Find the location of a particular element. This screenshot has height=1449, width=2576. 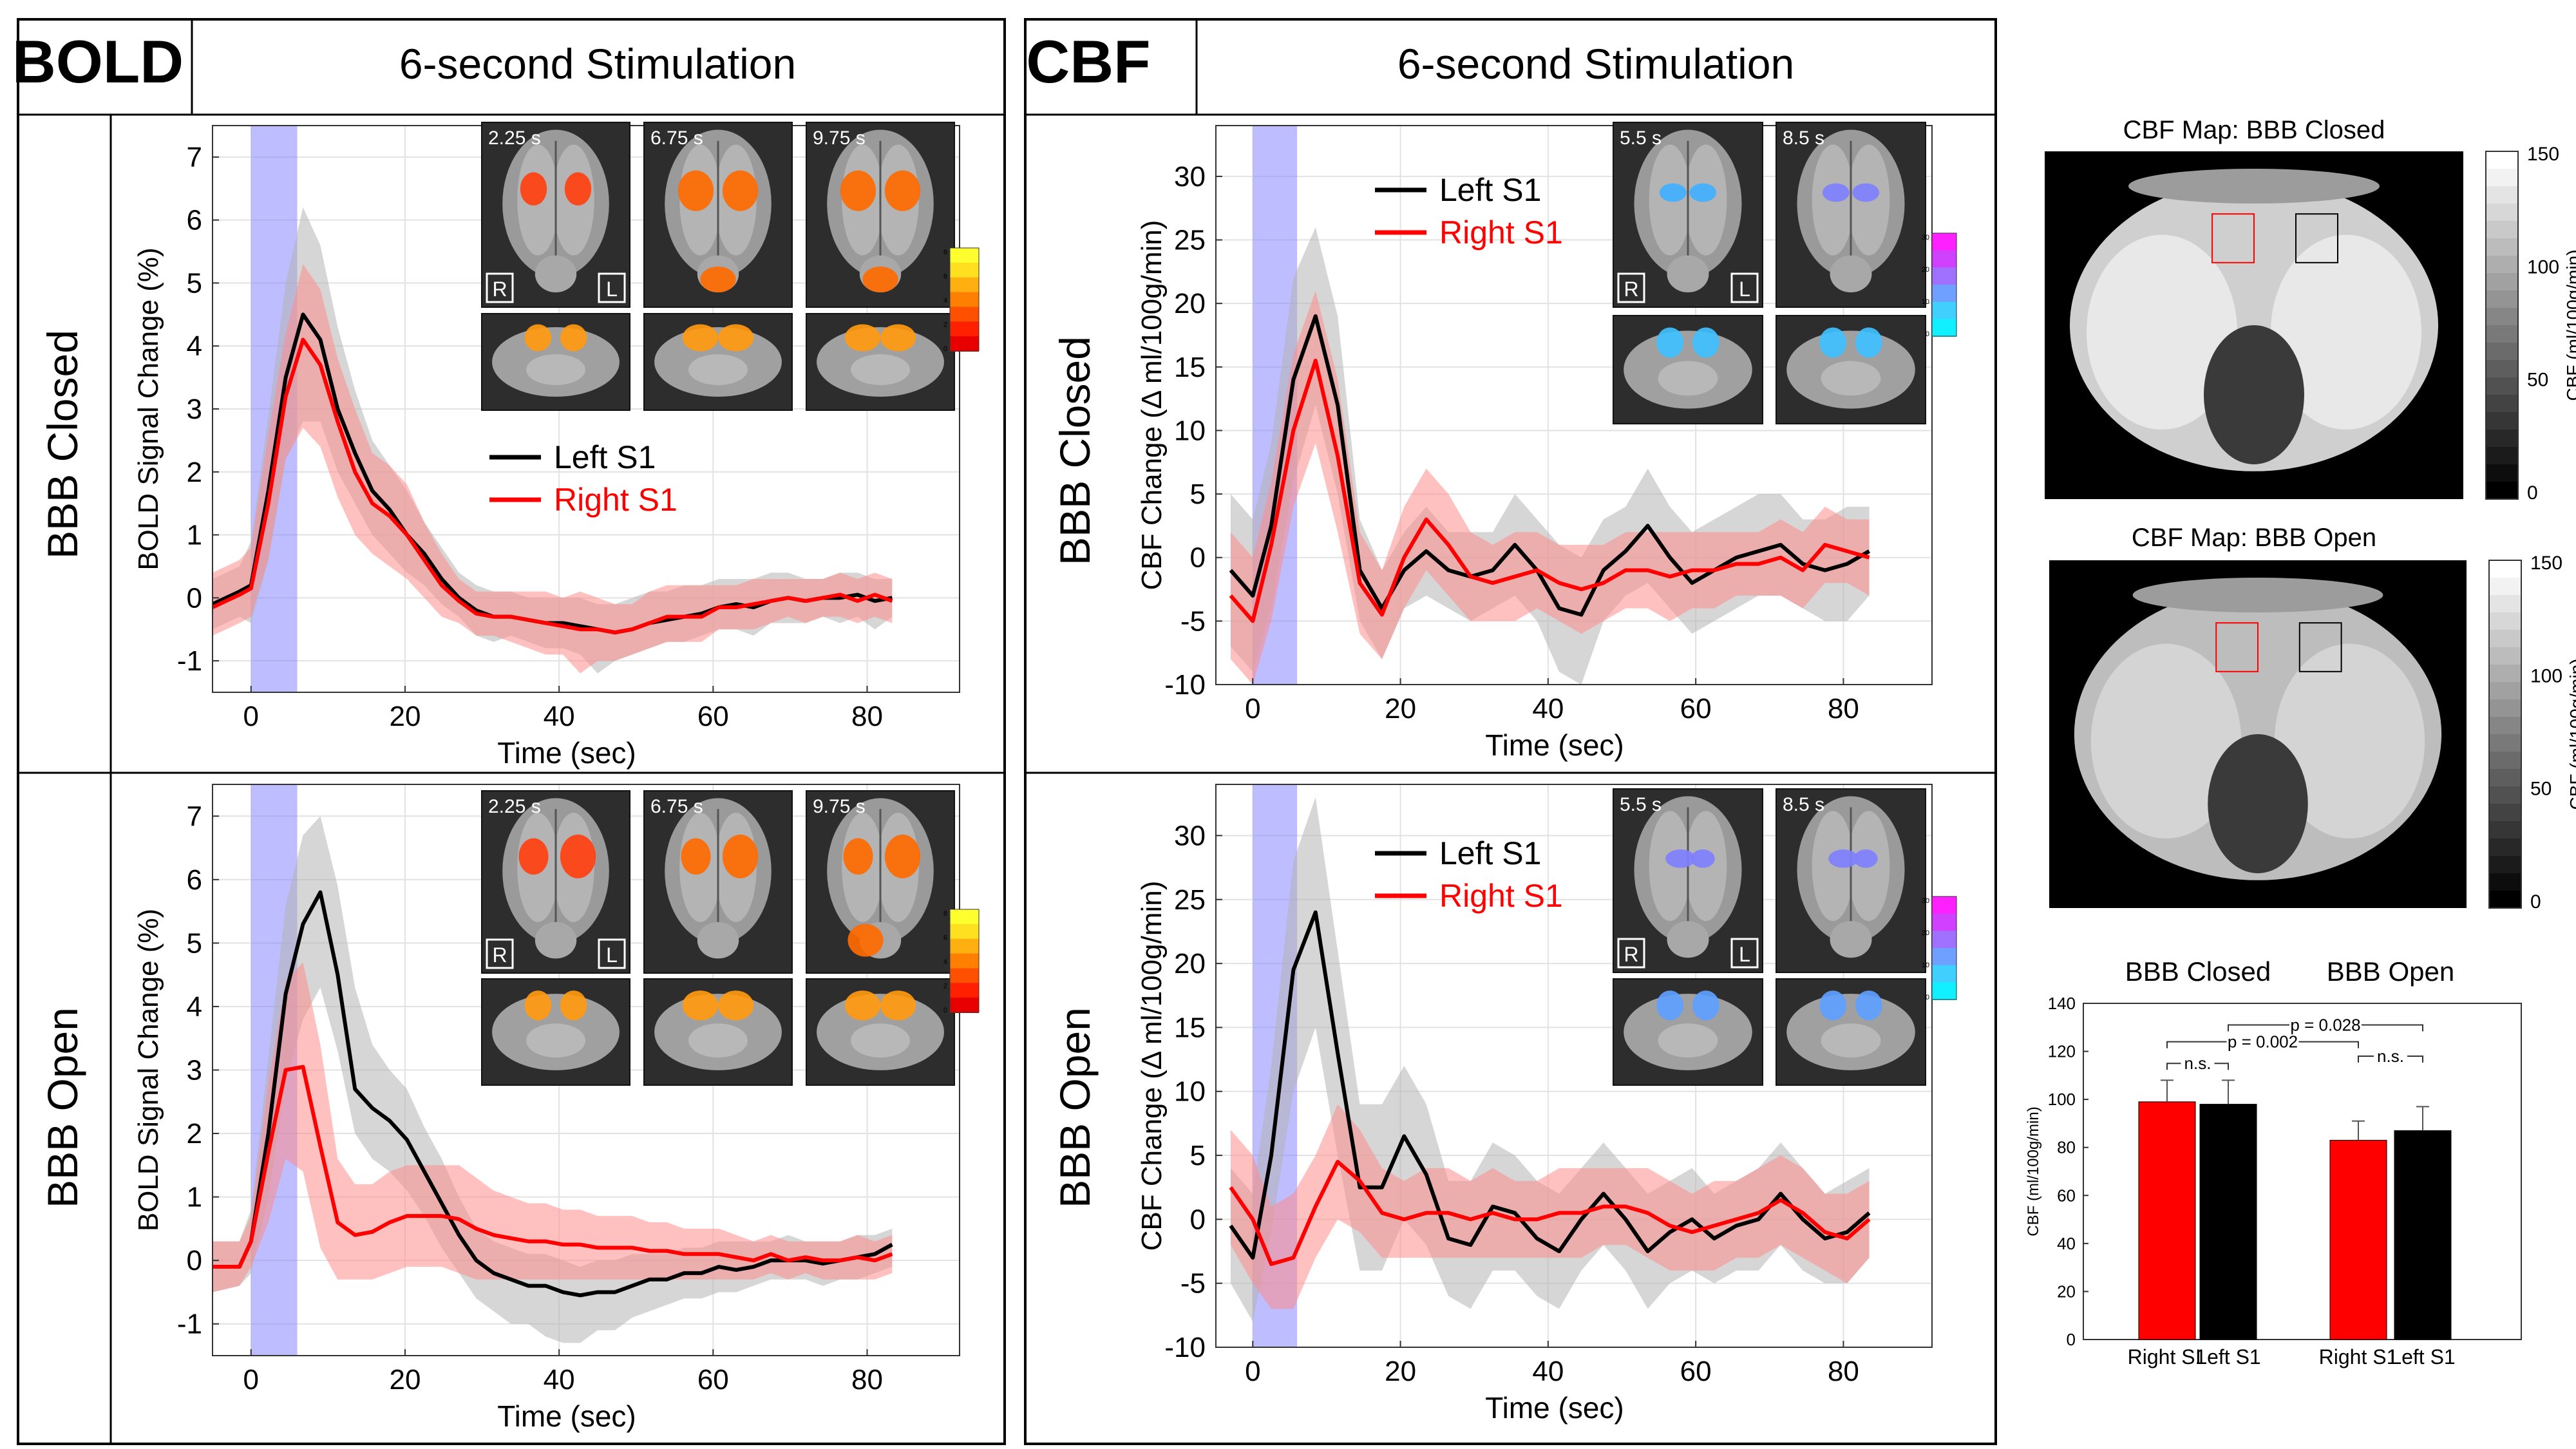

y-tick-label: -10 is located at coordinates (1185, 685).